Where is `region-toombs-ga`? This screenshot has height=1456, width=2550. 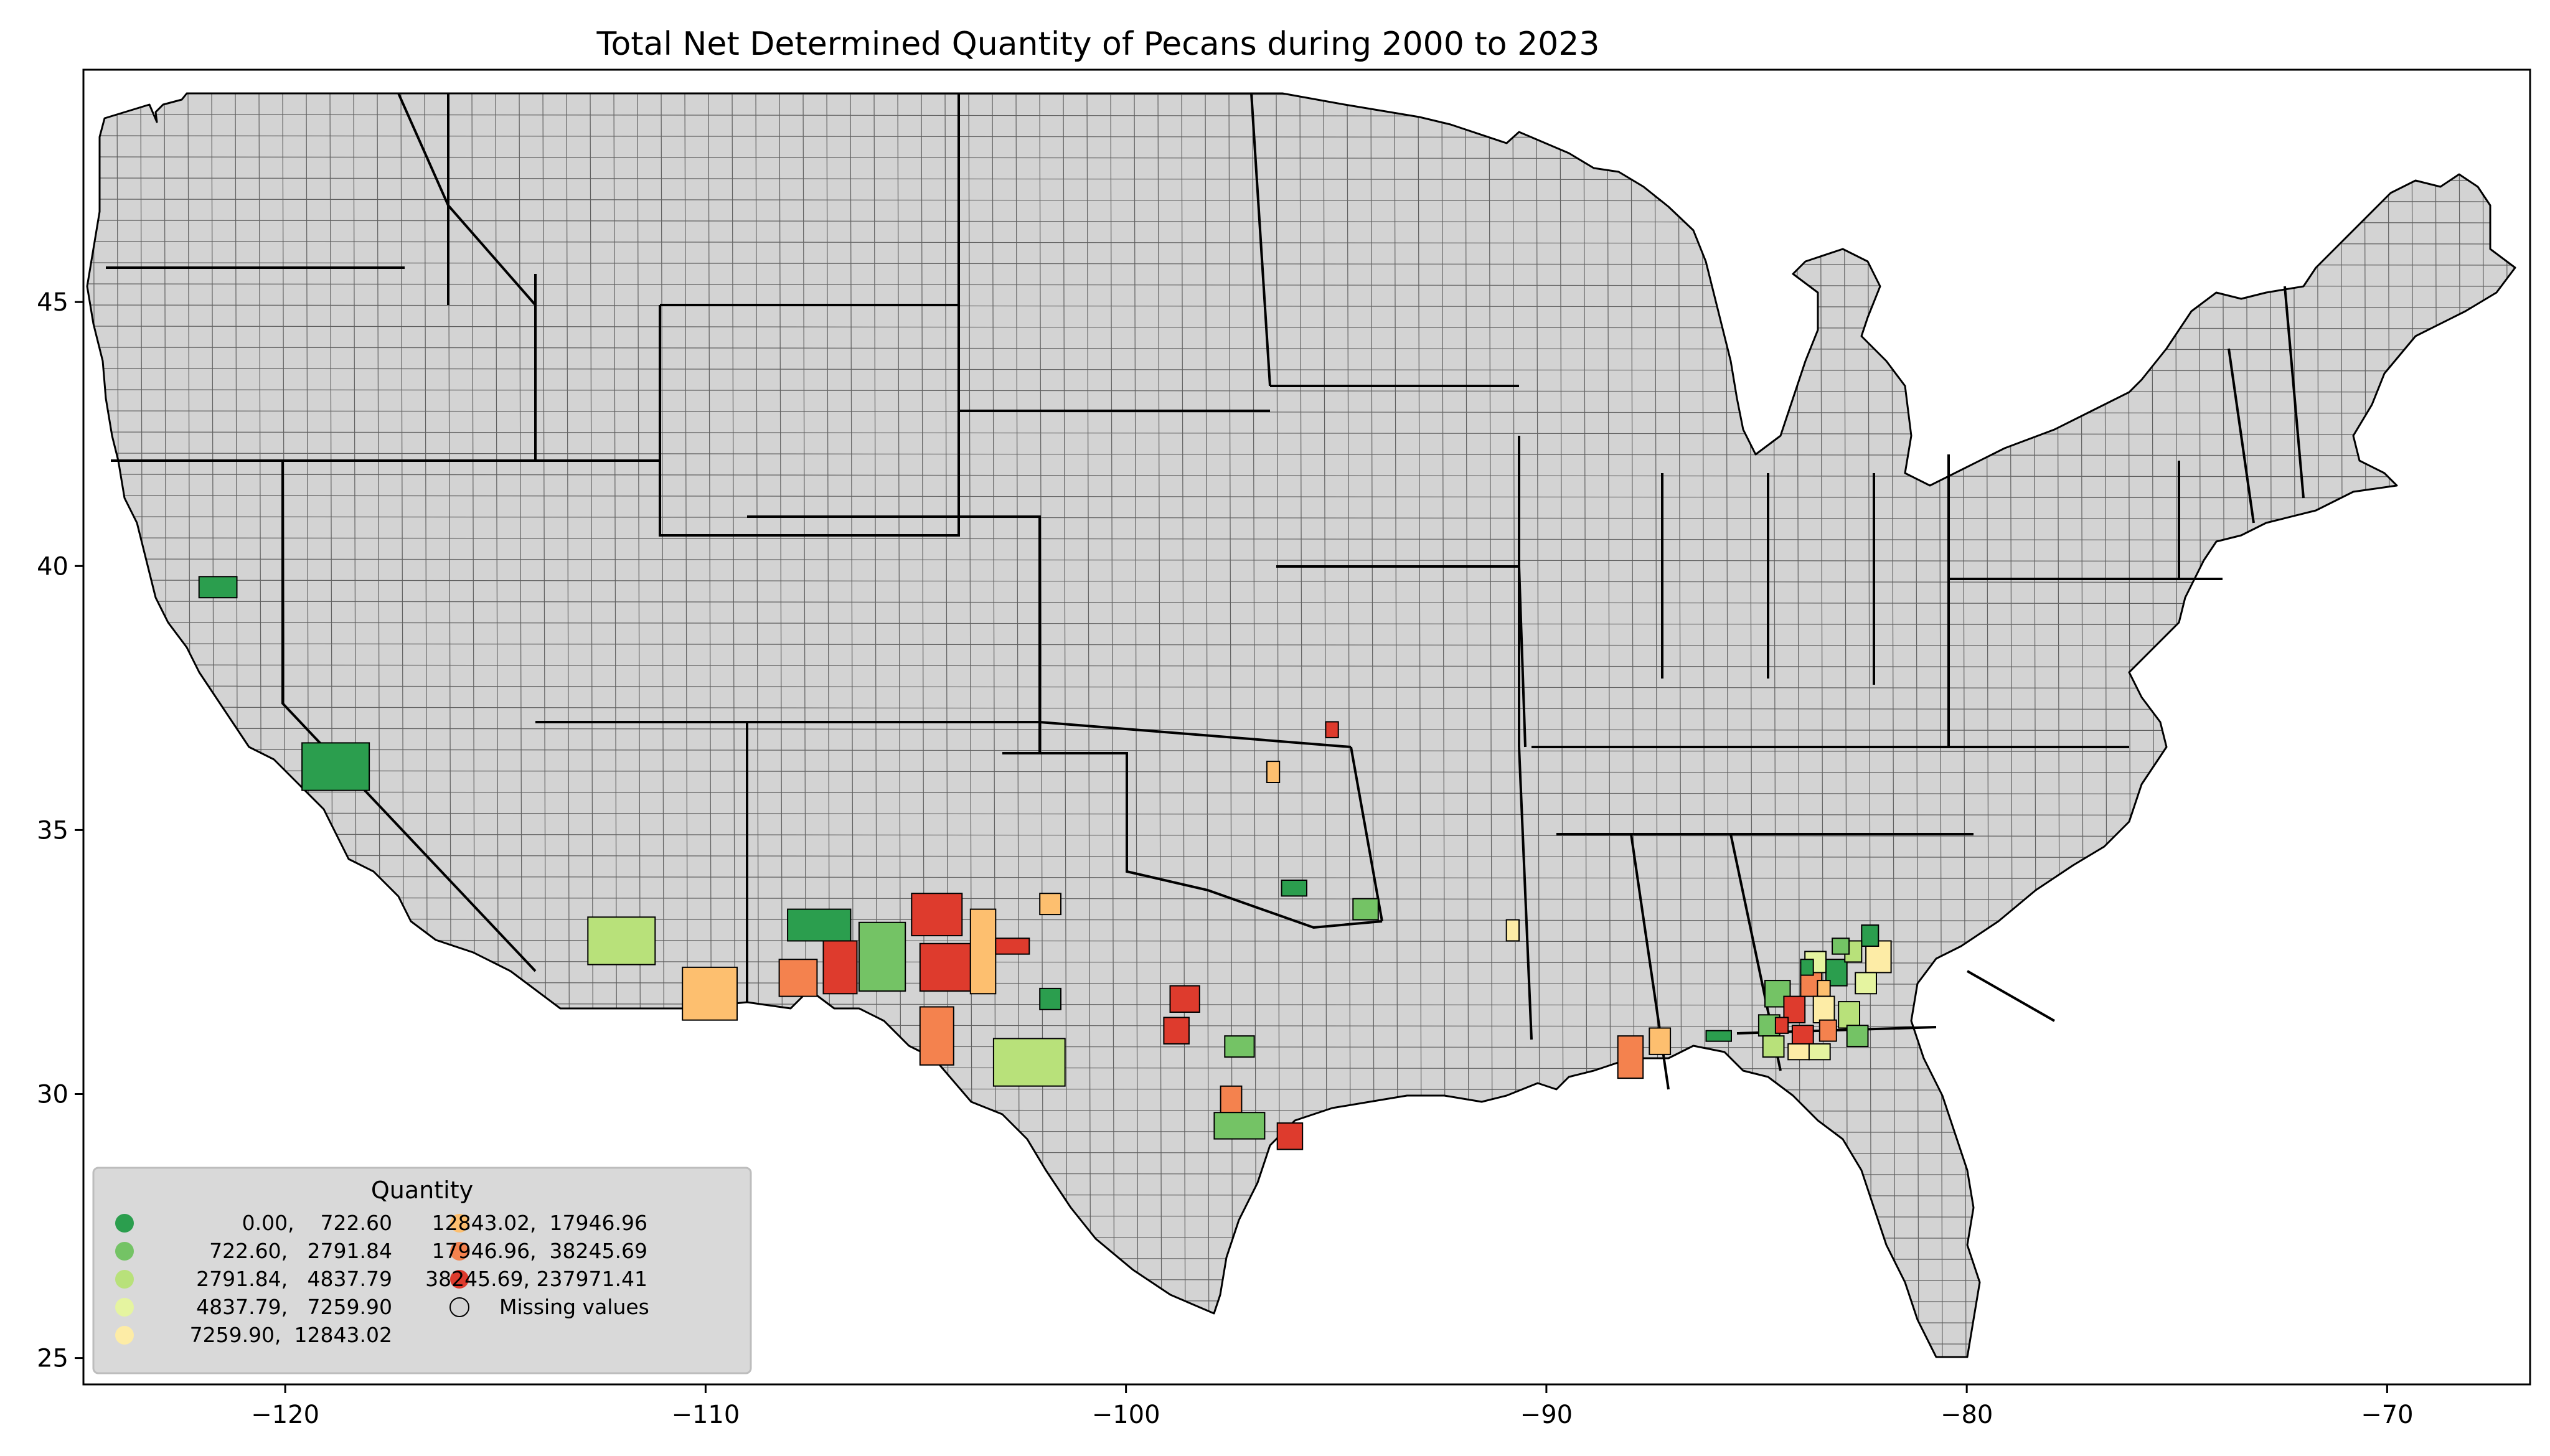
region-toombs-ga is located at coordinates (1866, 983).